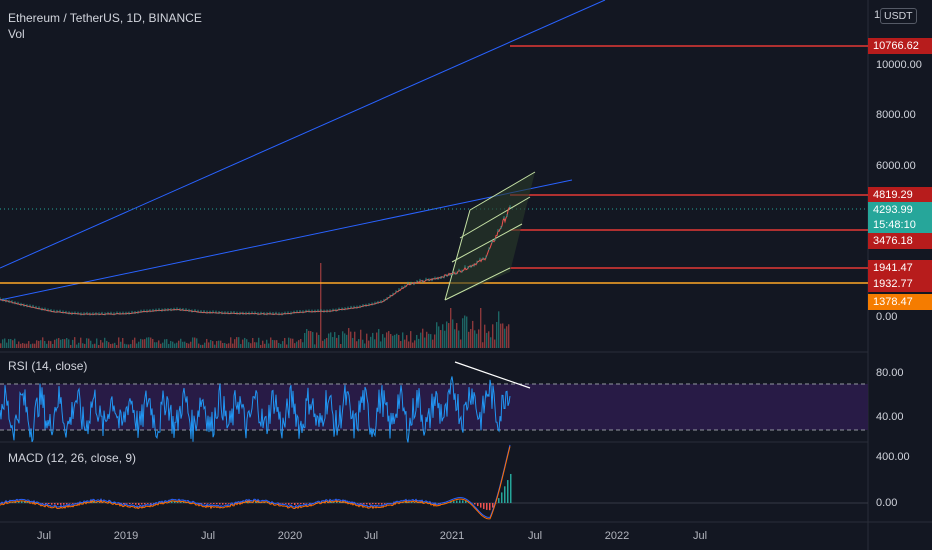 This screenshot has height=550, width=932. What do you see at coordinates (900, 210) in the screenshot?
I see `current-price-label: 4293.99` at bounding box center [900, 210].